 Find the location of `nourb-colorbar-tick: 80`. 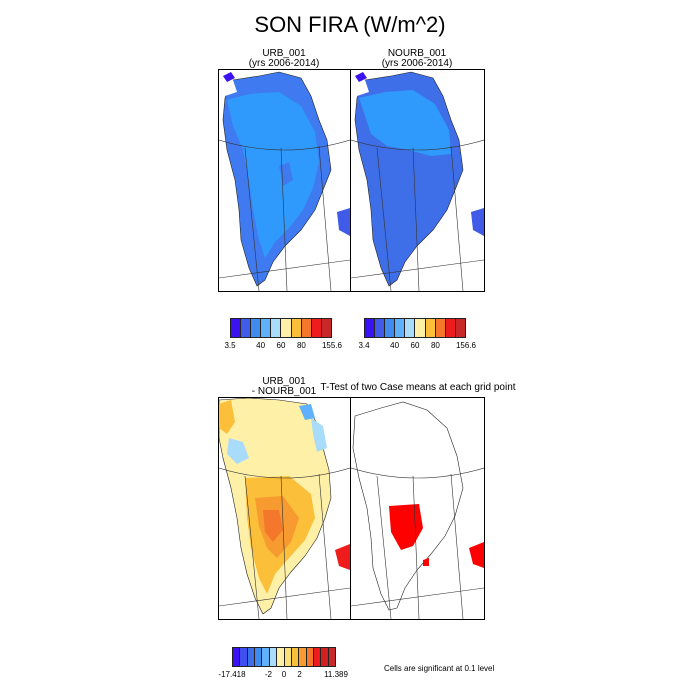

nourb-colorbar-tick: 80 is located at coordinates (435, 345).